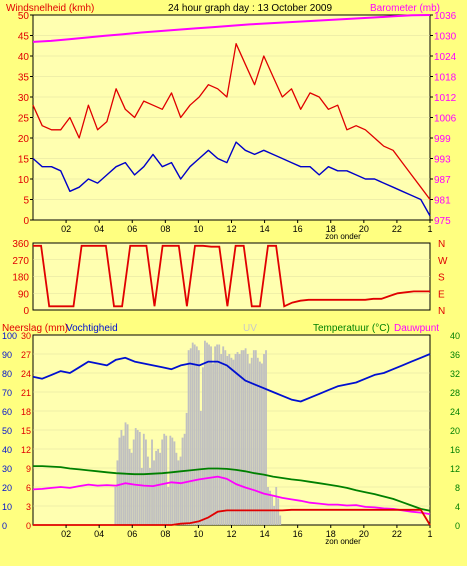 The height and width of the screenshot is (566, 467). I want to click on sunset-annotation: zon onder, so click(343, 541).